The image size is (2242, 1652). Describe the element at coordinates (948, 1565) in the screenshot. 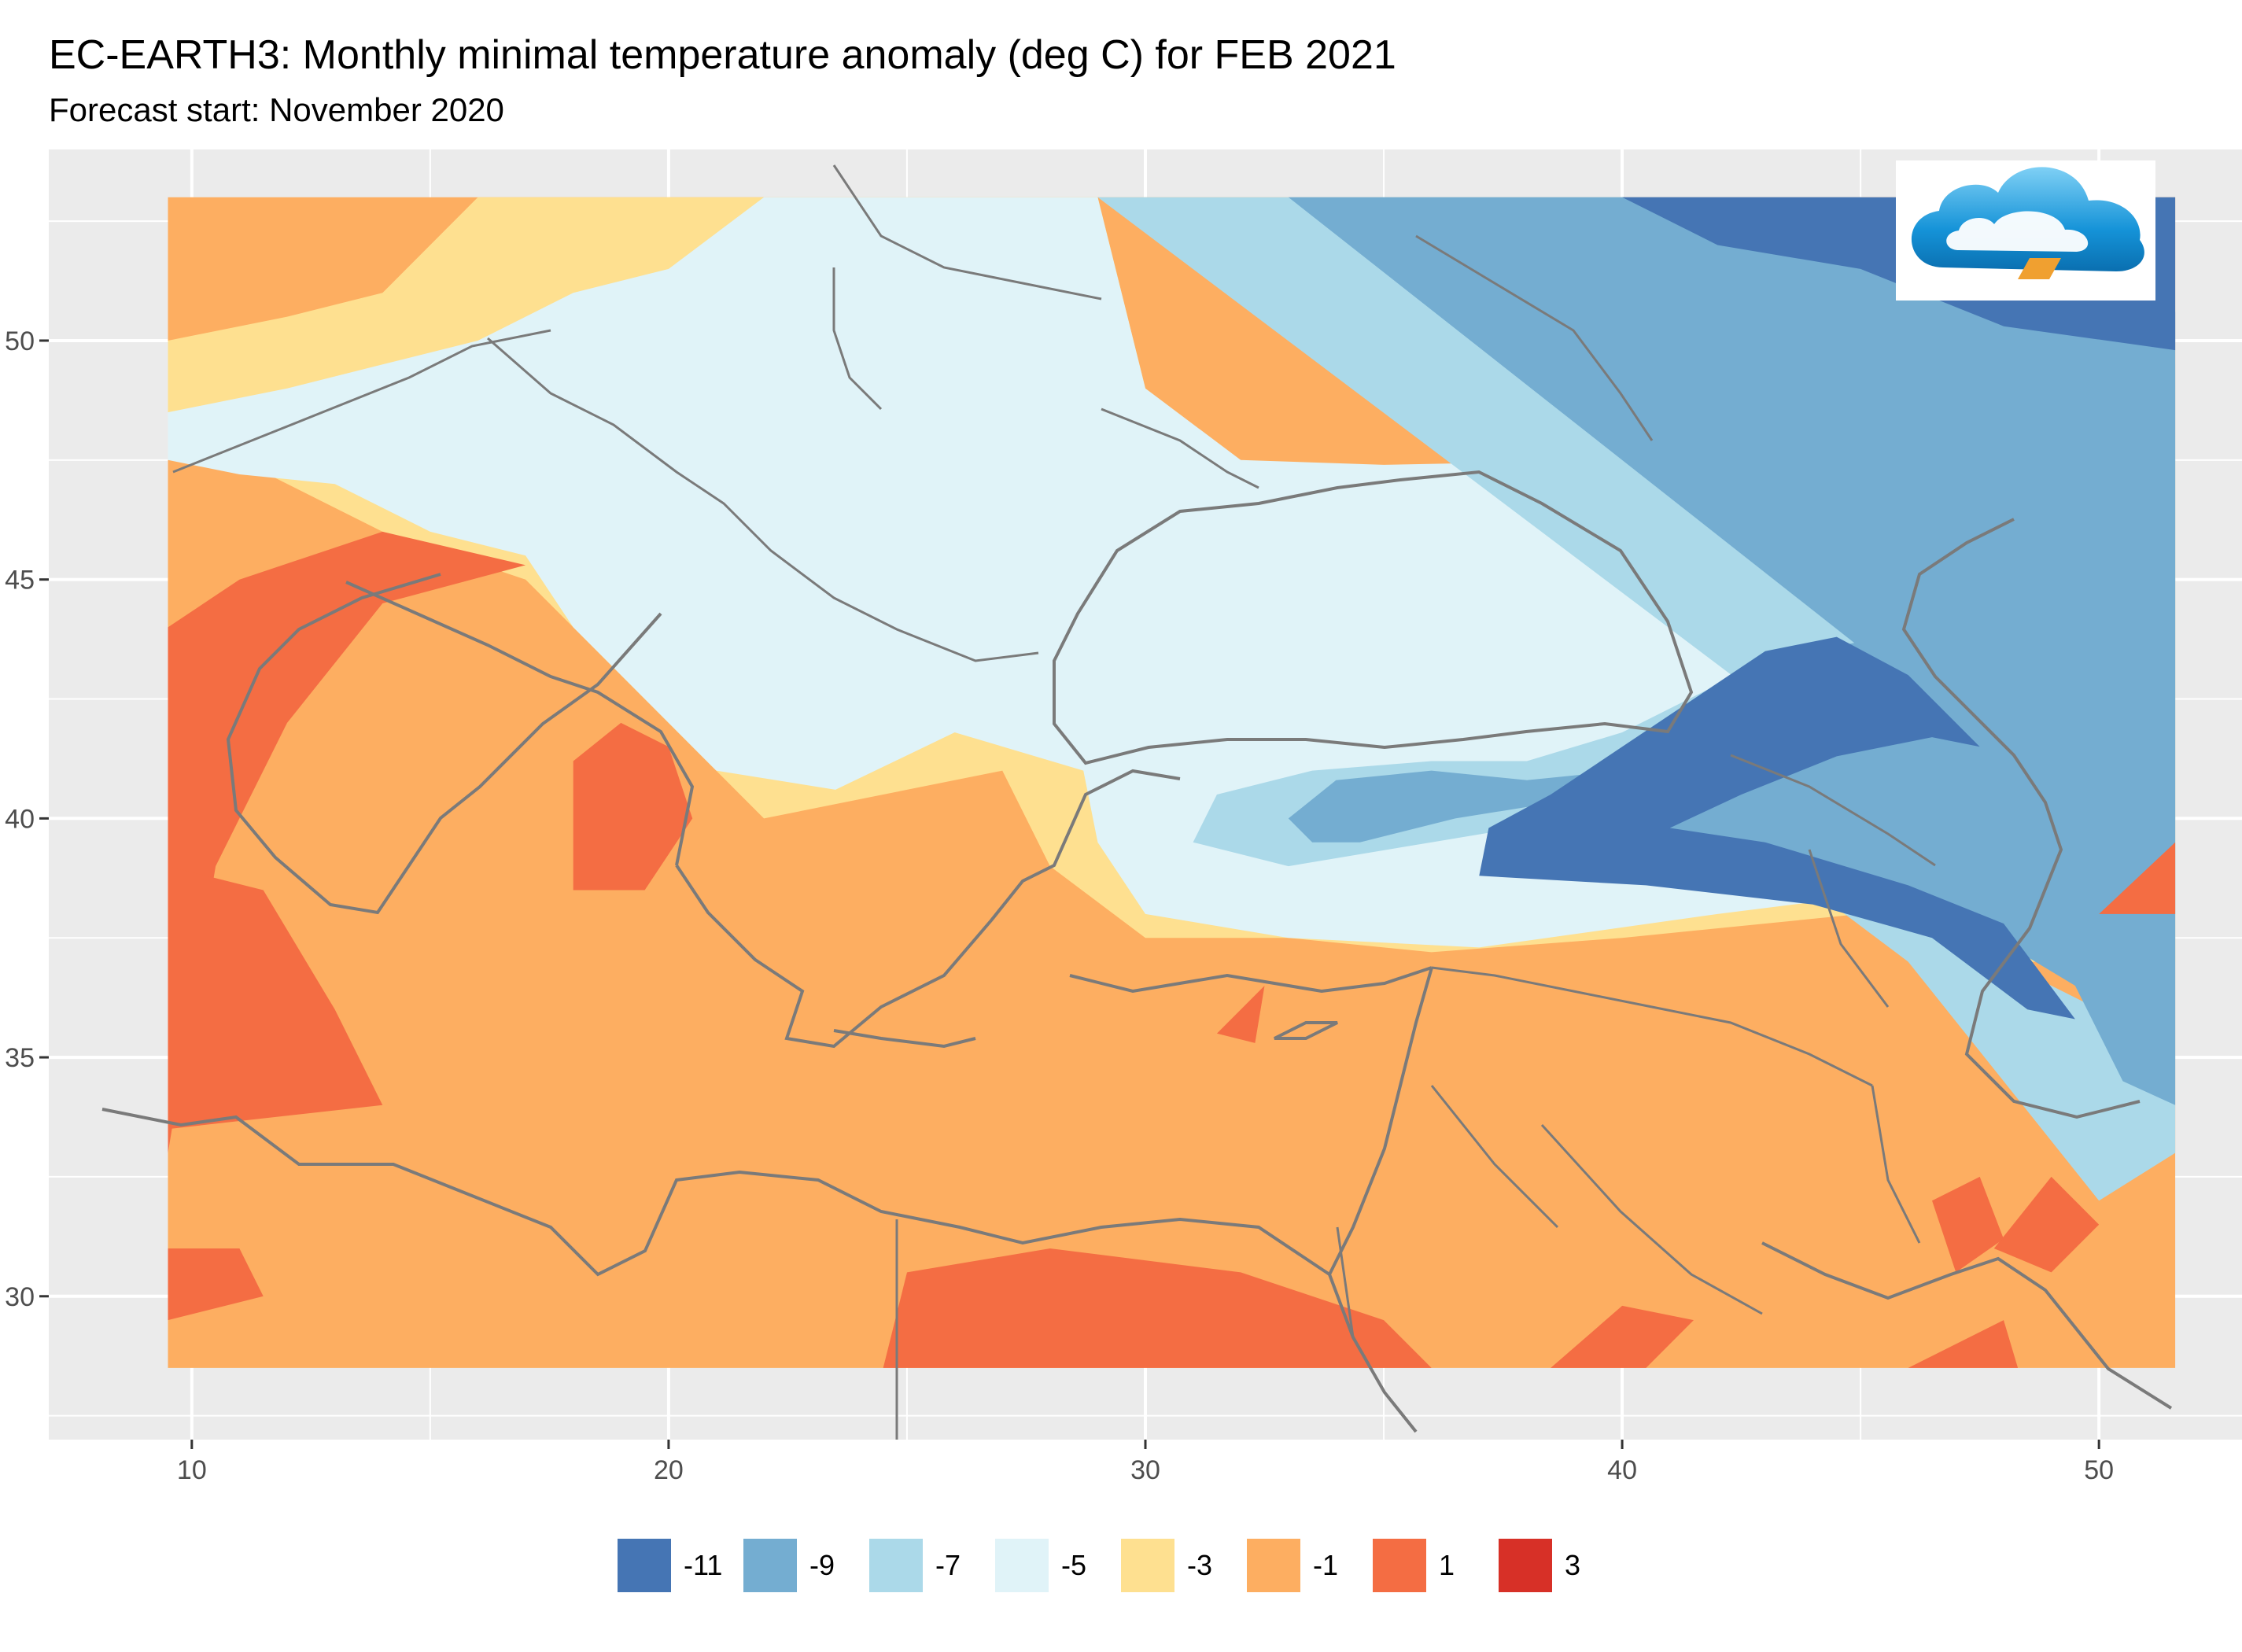

I see `legend-label: -7` at that location.